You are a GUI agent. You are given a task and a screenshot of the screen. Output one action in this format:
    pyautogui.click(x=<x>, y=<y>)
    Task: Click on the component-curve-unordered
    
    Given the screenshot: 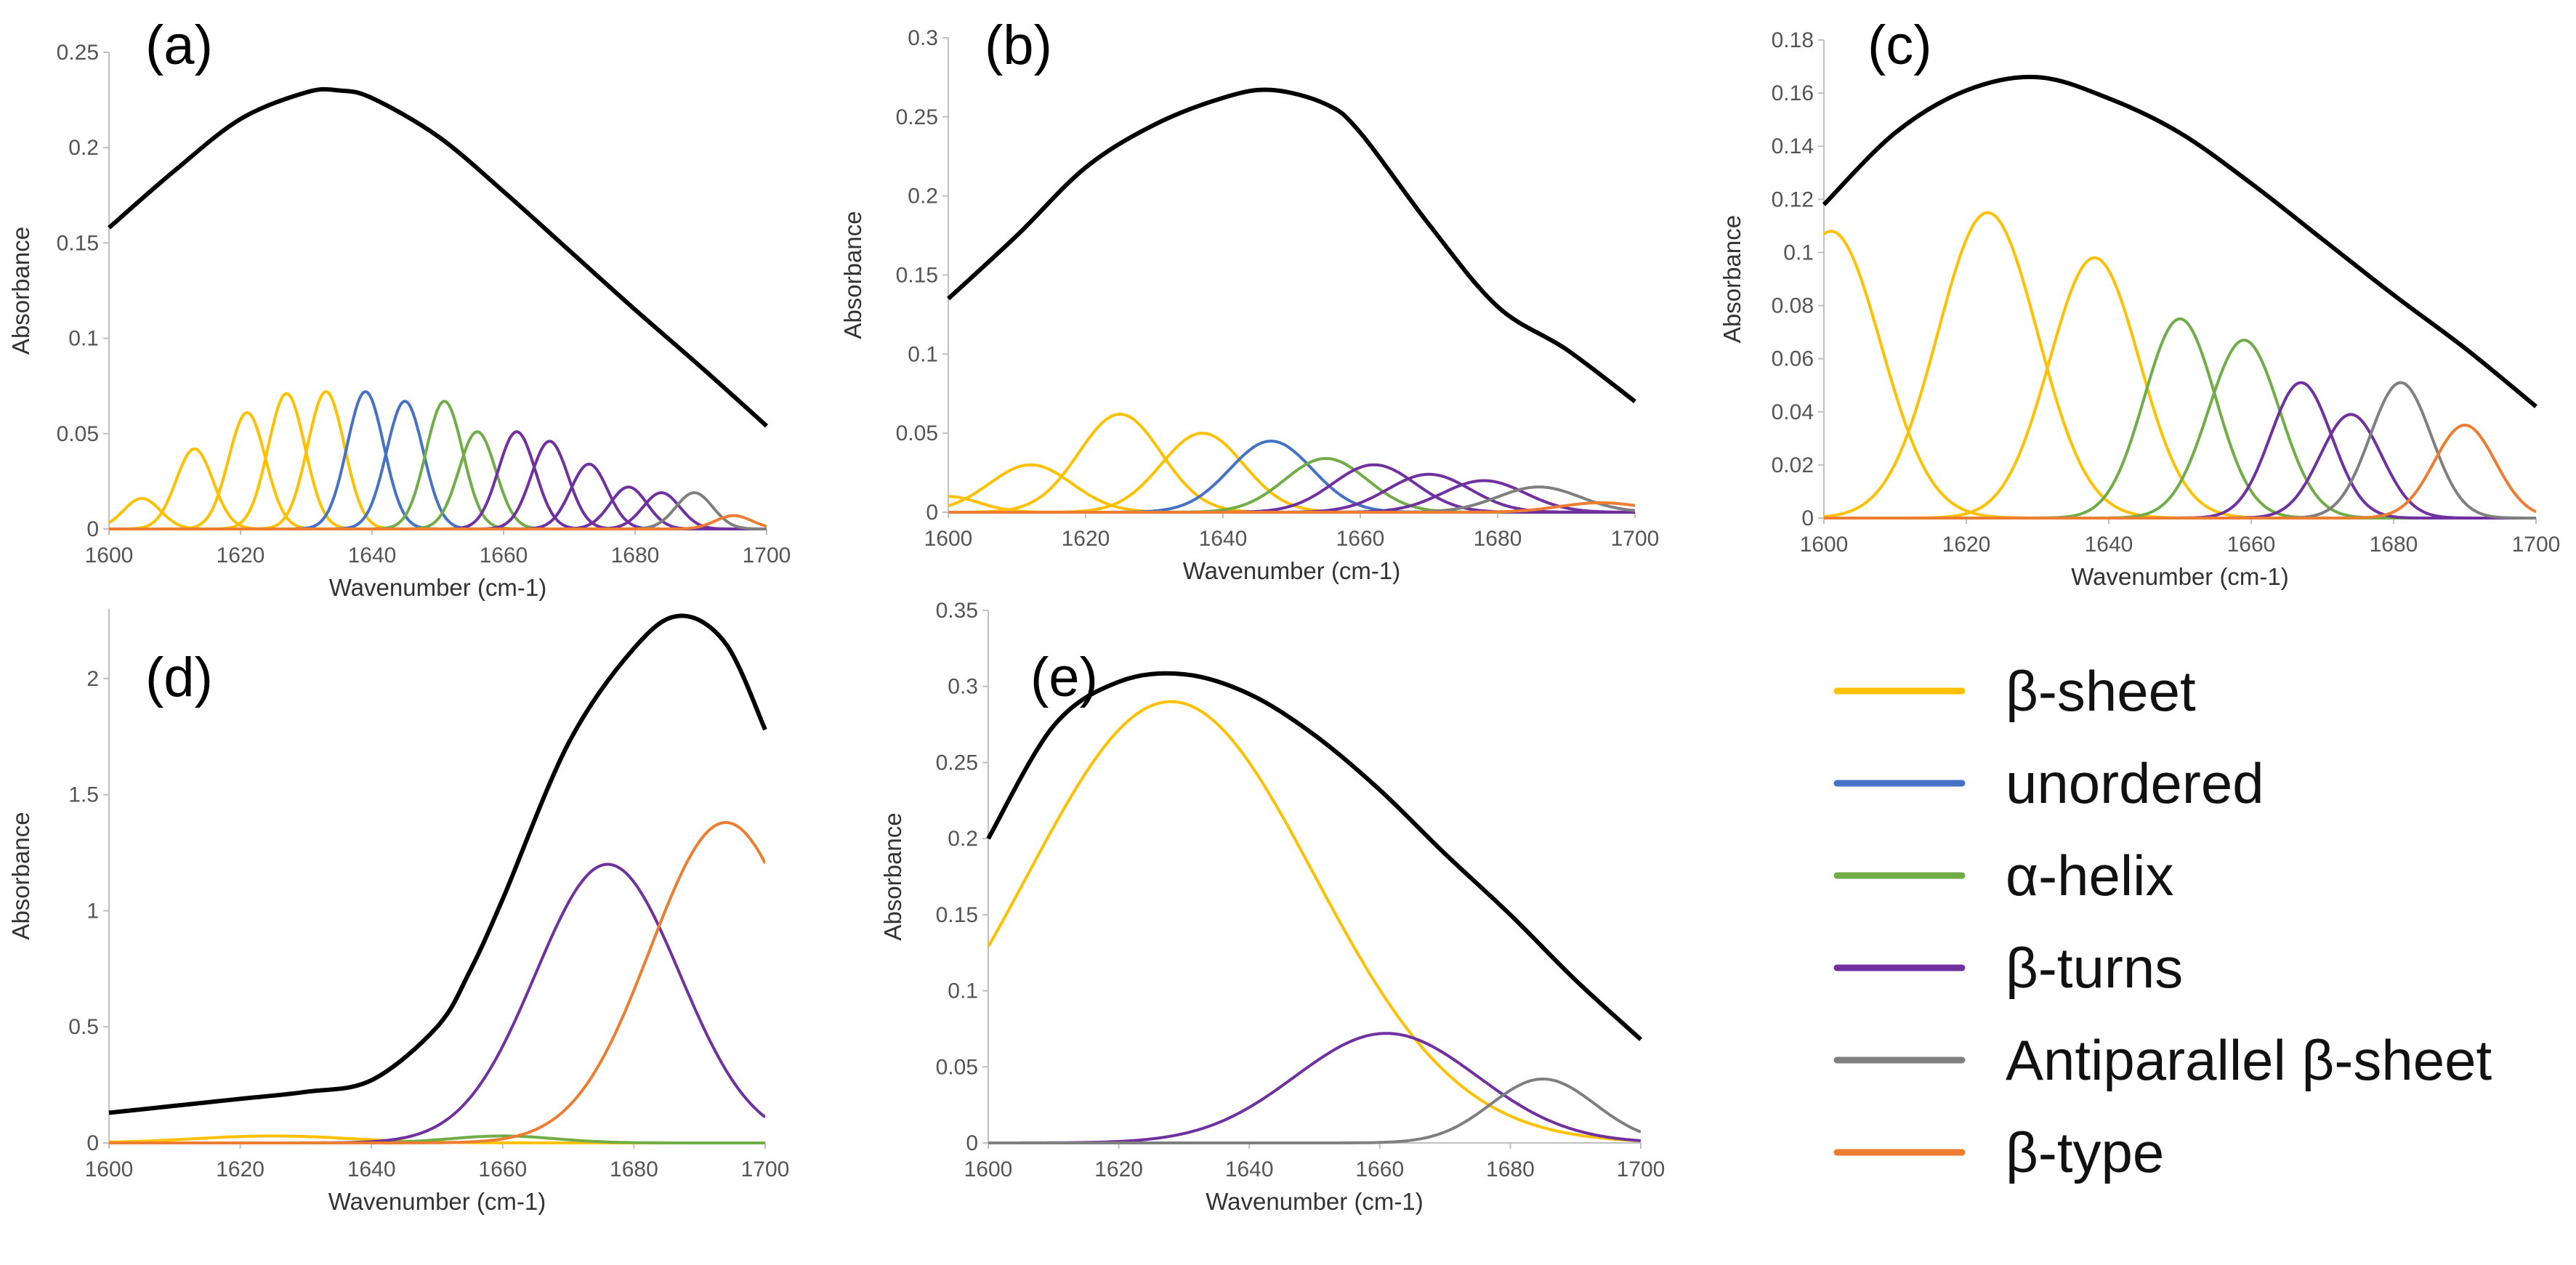 What is the action you would take?
    pyautogui.click(x=1292, y=476)
    